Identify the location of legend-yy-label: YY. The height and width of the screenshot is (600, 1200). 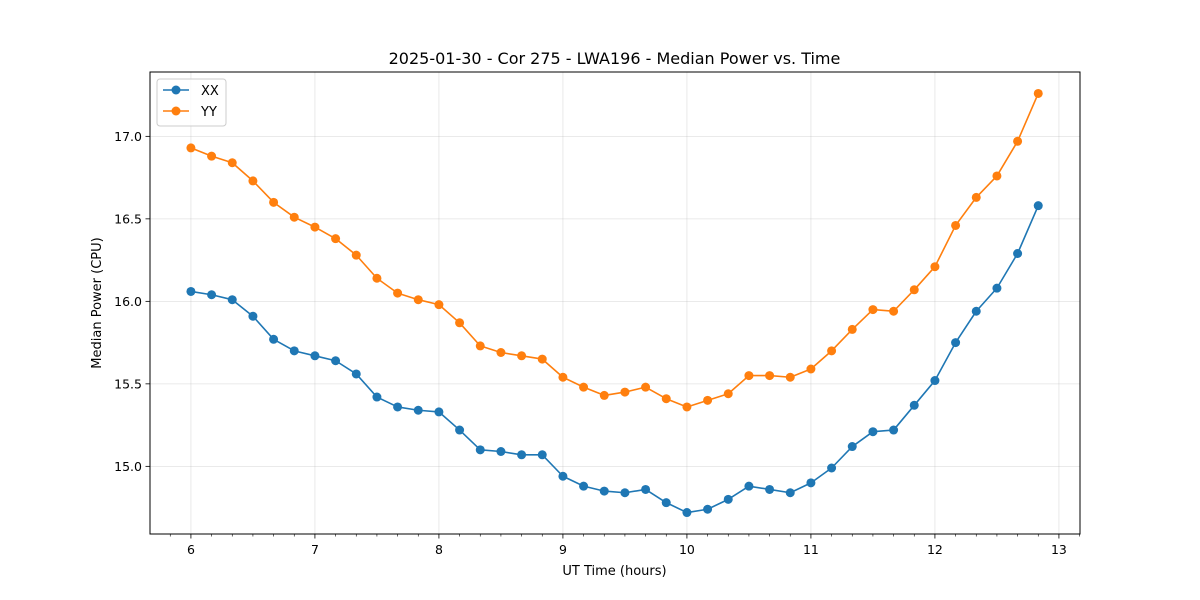
(208, 112).